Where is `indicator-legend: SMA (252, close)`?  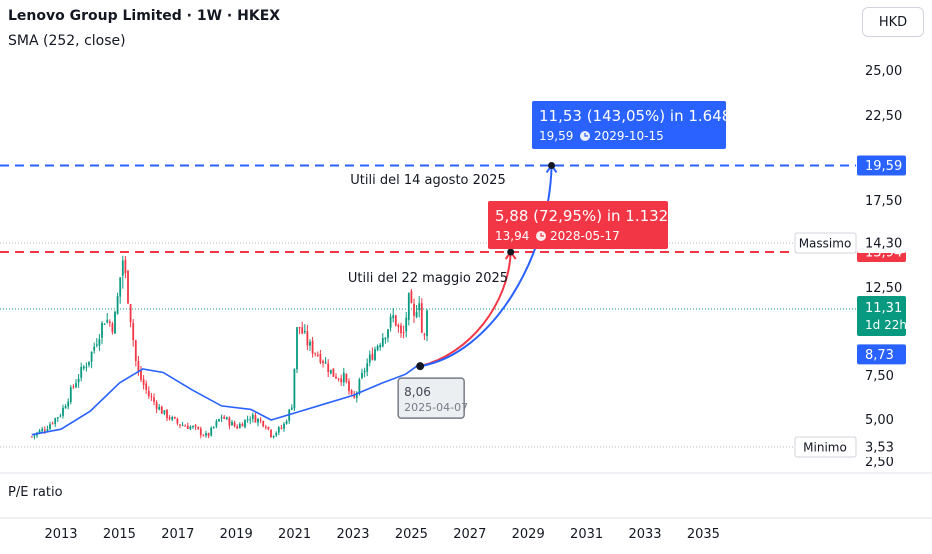
indicator-legend: SMA (252, close) is located at coordinates (67, 41).